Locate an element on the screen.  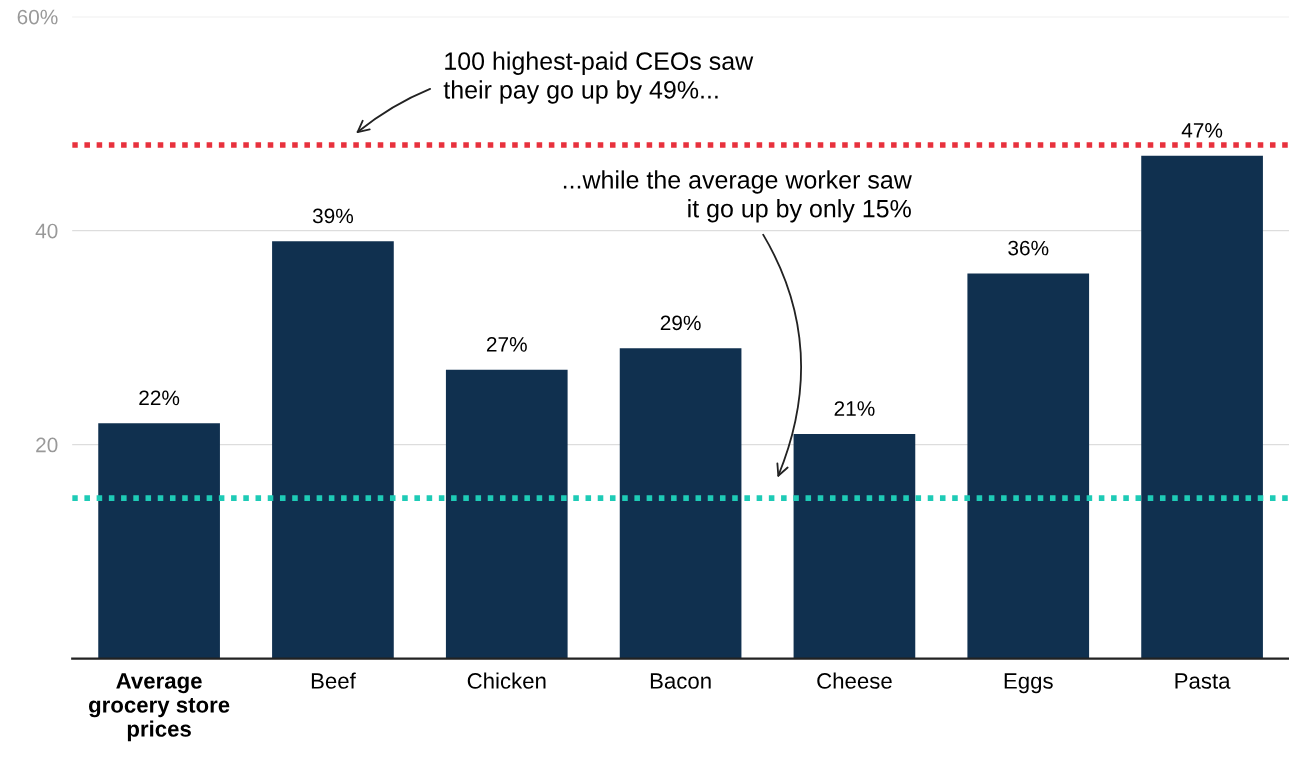
x-tick-label: Average grocery store prices is located at coordinates (159, 707).